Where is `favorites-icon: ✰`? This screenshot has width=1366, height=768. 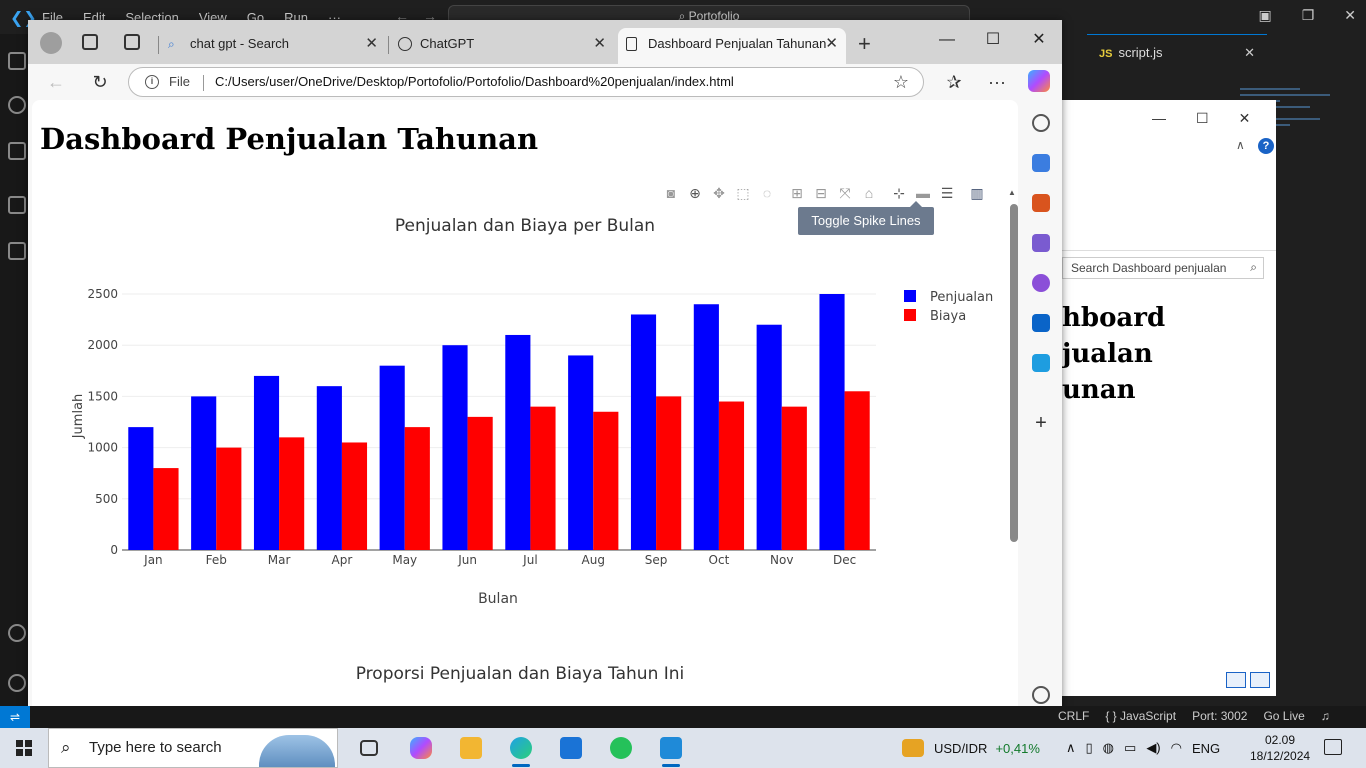 favorites-icon: ✰ is located at coordinates (954, 82).